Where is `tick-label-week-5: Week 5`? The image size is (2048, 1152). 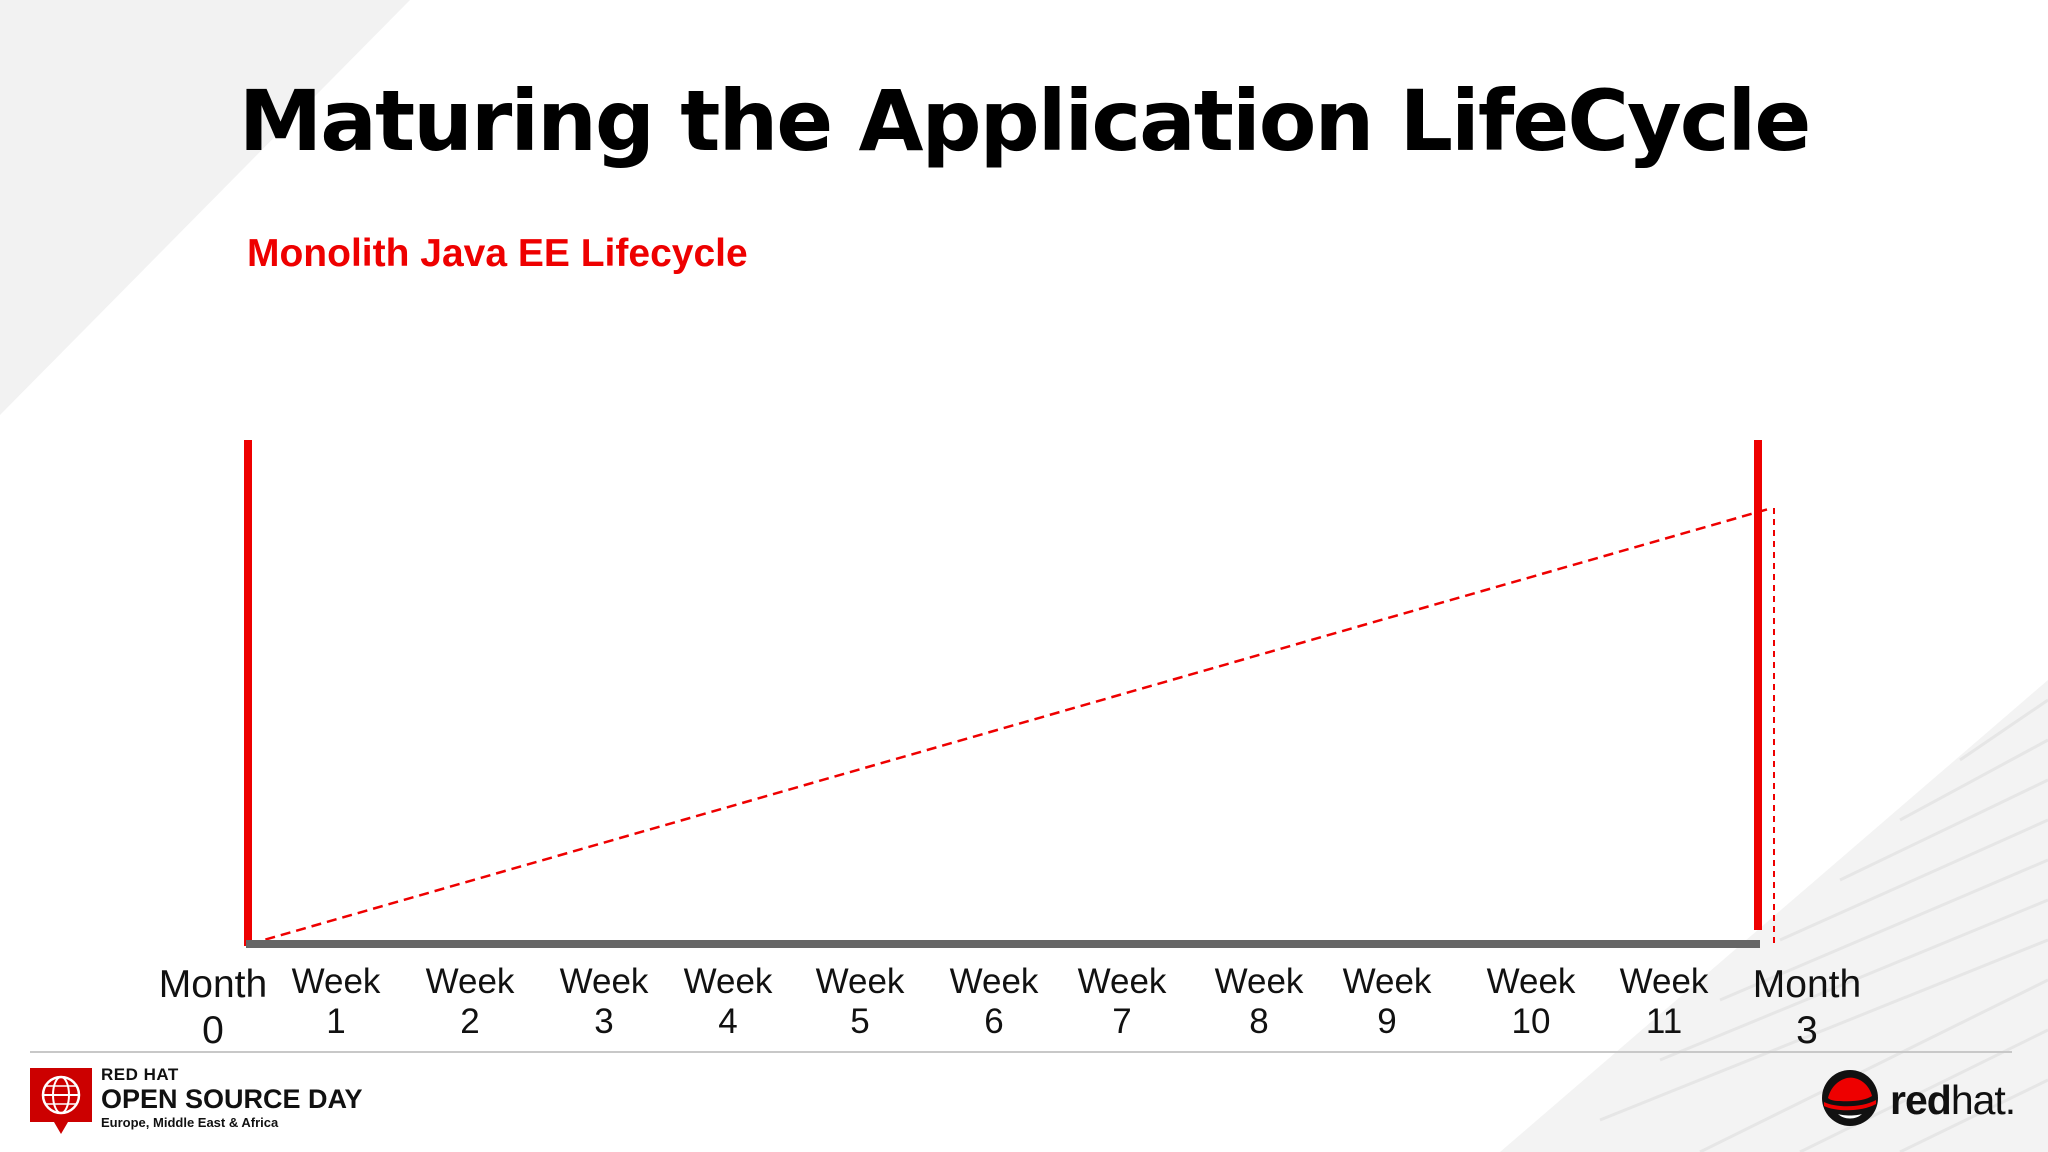
tick-label-week-5: Week 5 is located at coordinates (860, 1002).